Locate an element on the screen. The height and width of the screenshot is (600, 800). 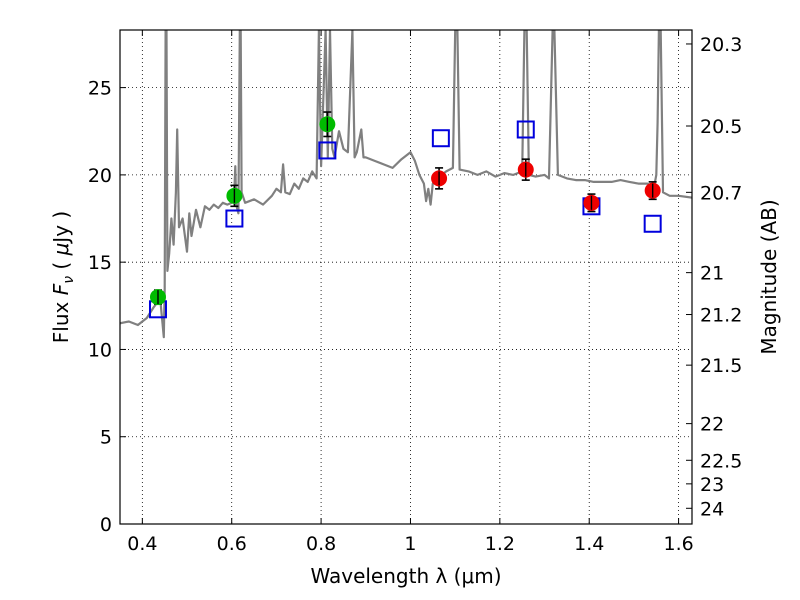
y-tick-label: 20 is located at coordinates (100, 176).